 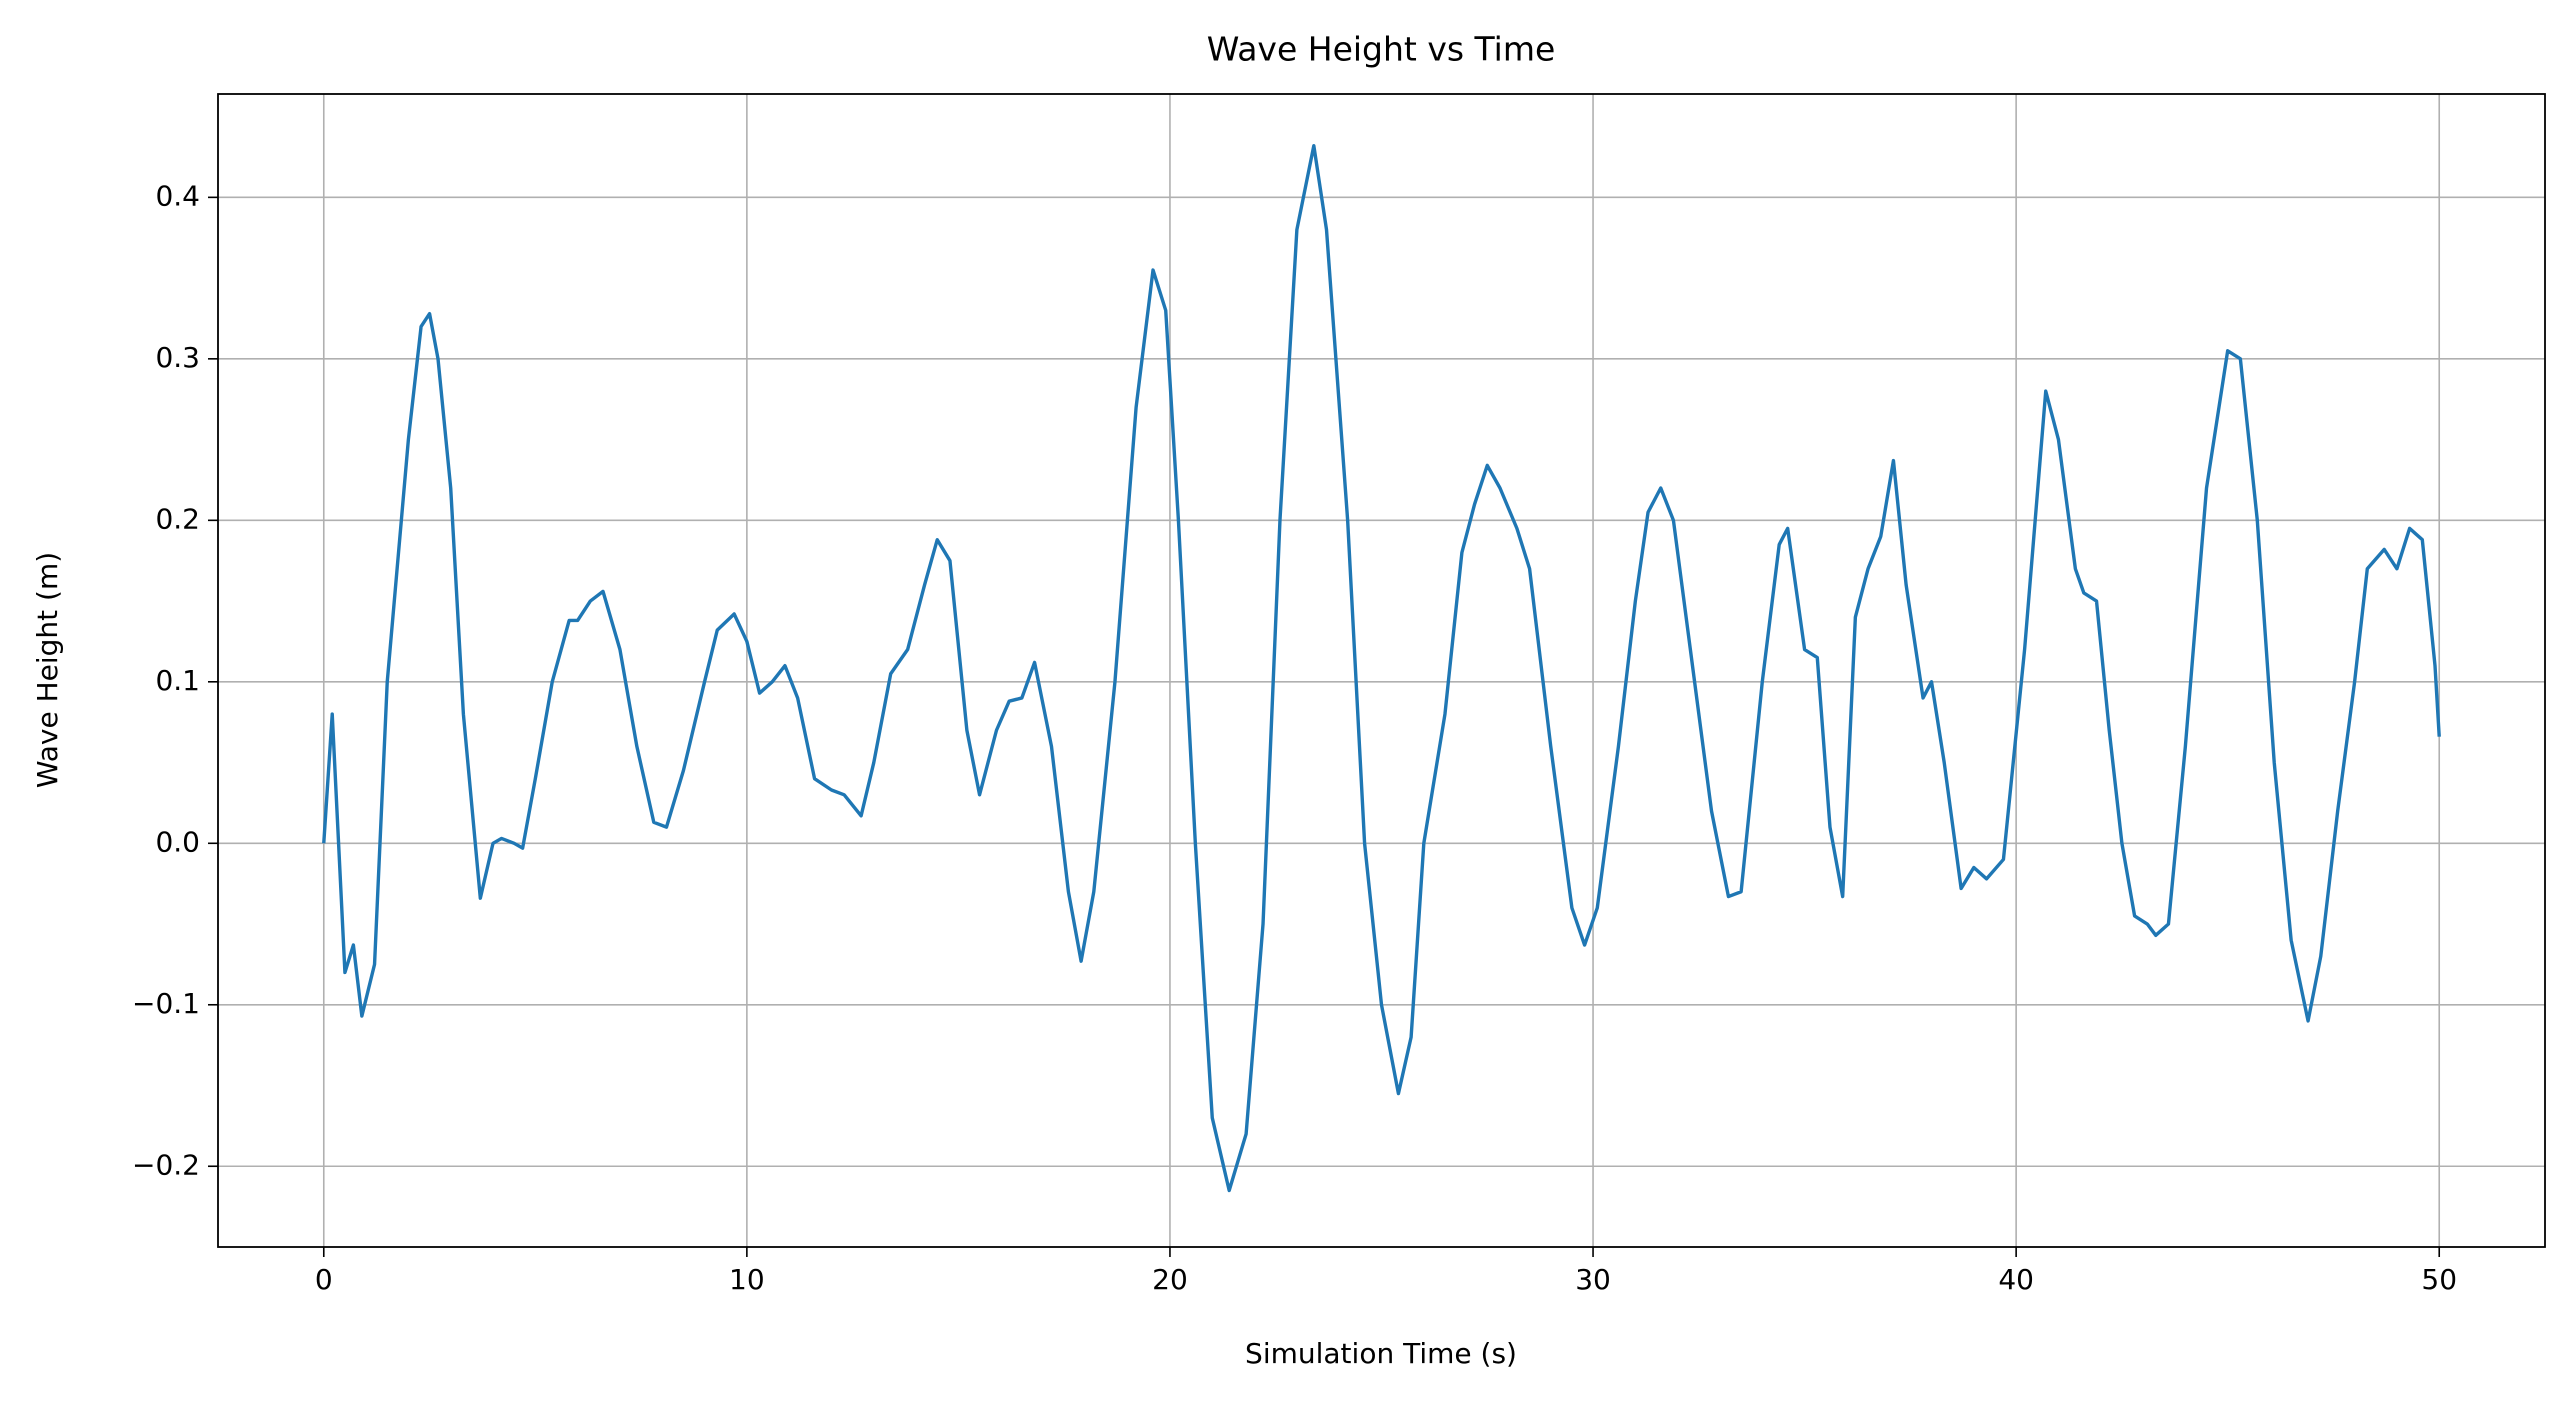 What do you see at coordinates (177, 518) in the screenshot?
I see `y-tick-label: 0.2` at bounding box center [177, 518].